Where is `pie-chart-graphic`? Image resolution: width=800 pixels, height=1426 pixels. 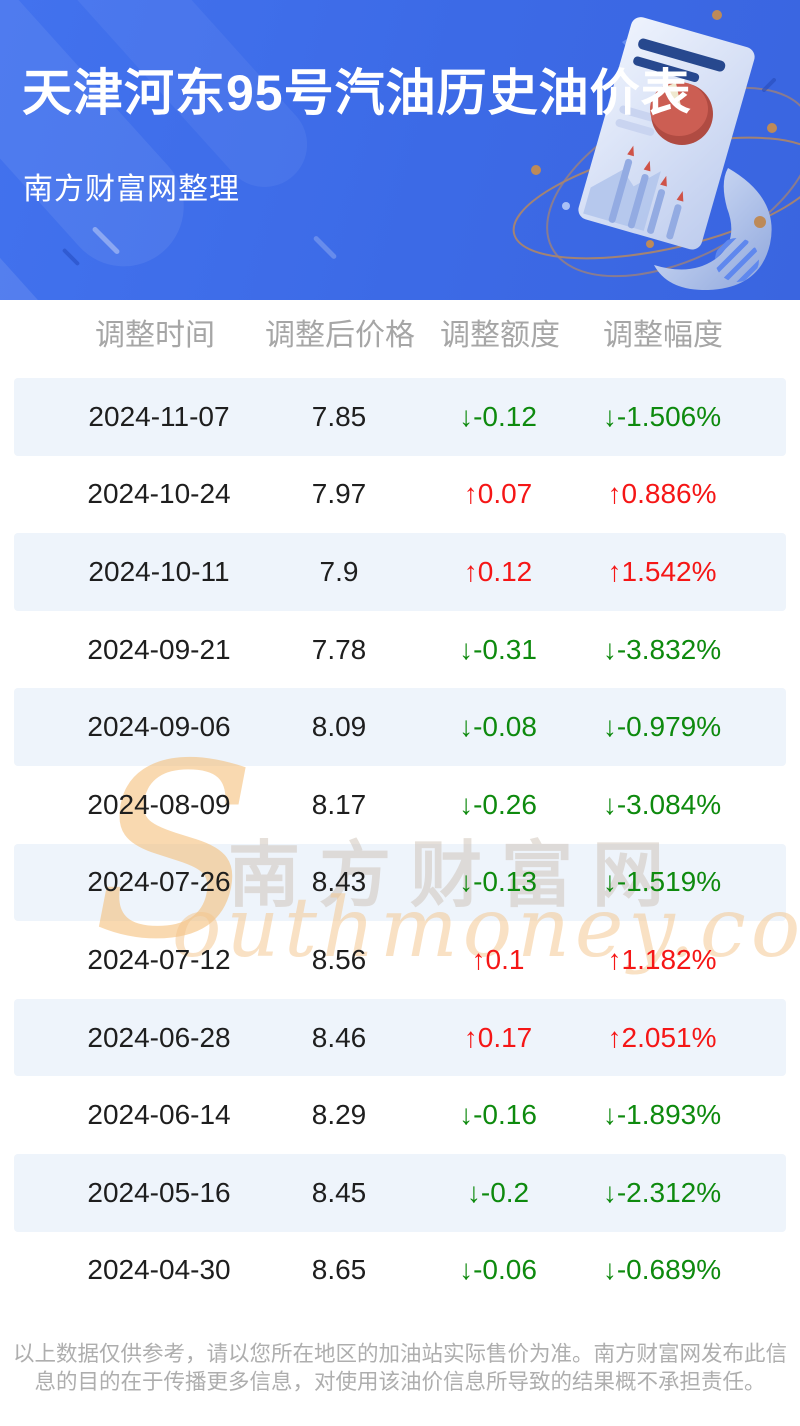 pie-chart-graphic is located at coordinates (681, 113).